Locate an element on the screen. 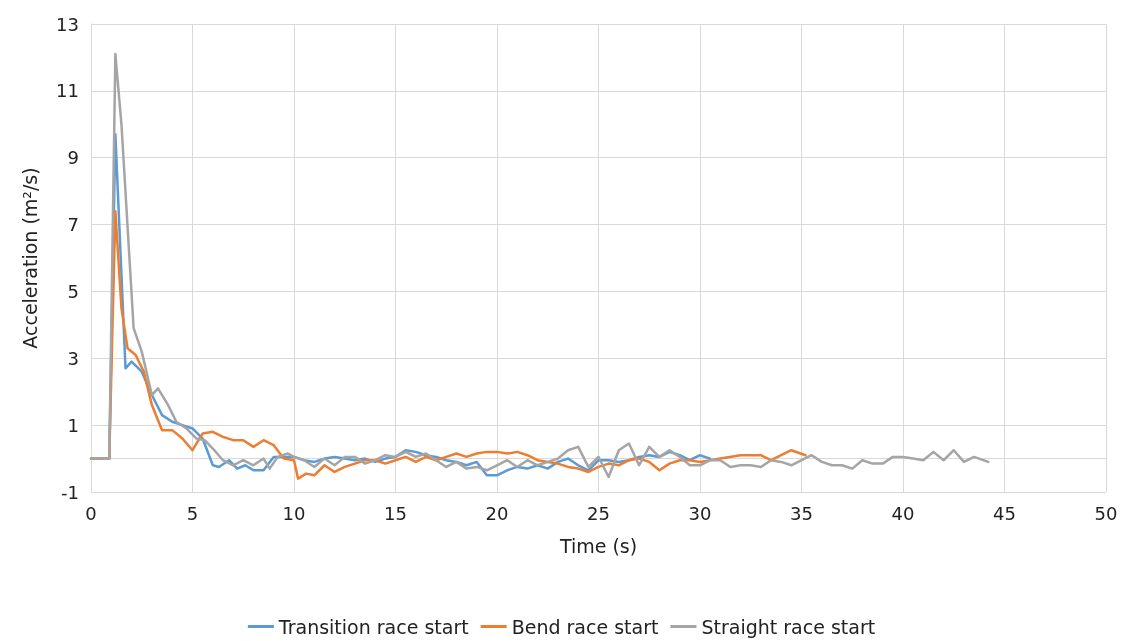  x-tick-label: 5 is located at coordinates (192, 513).